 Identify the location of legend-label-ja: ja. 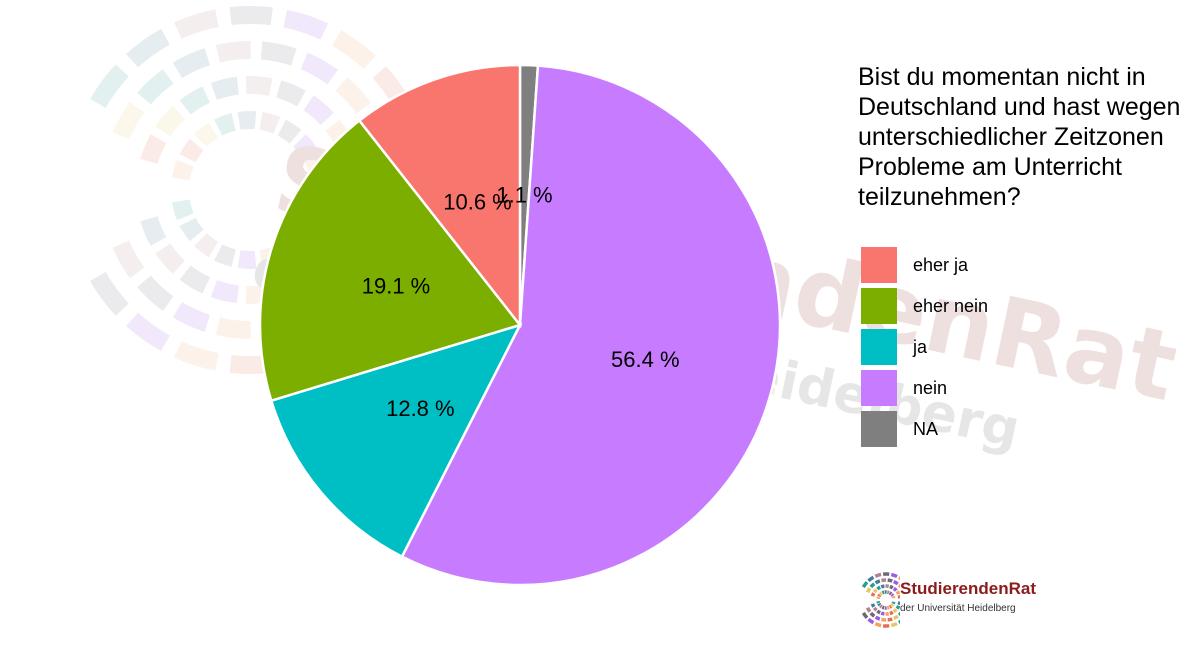
(920, 346).